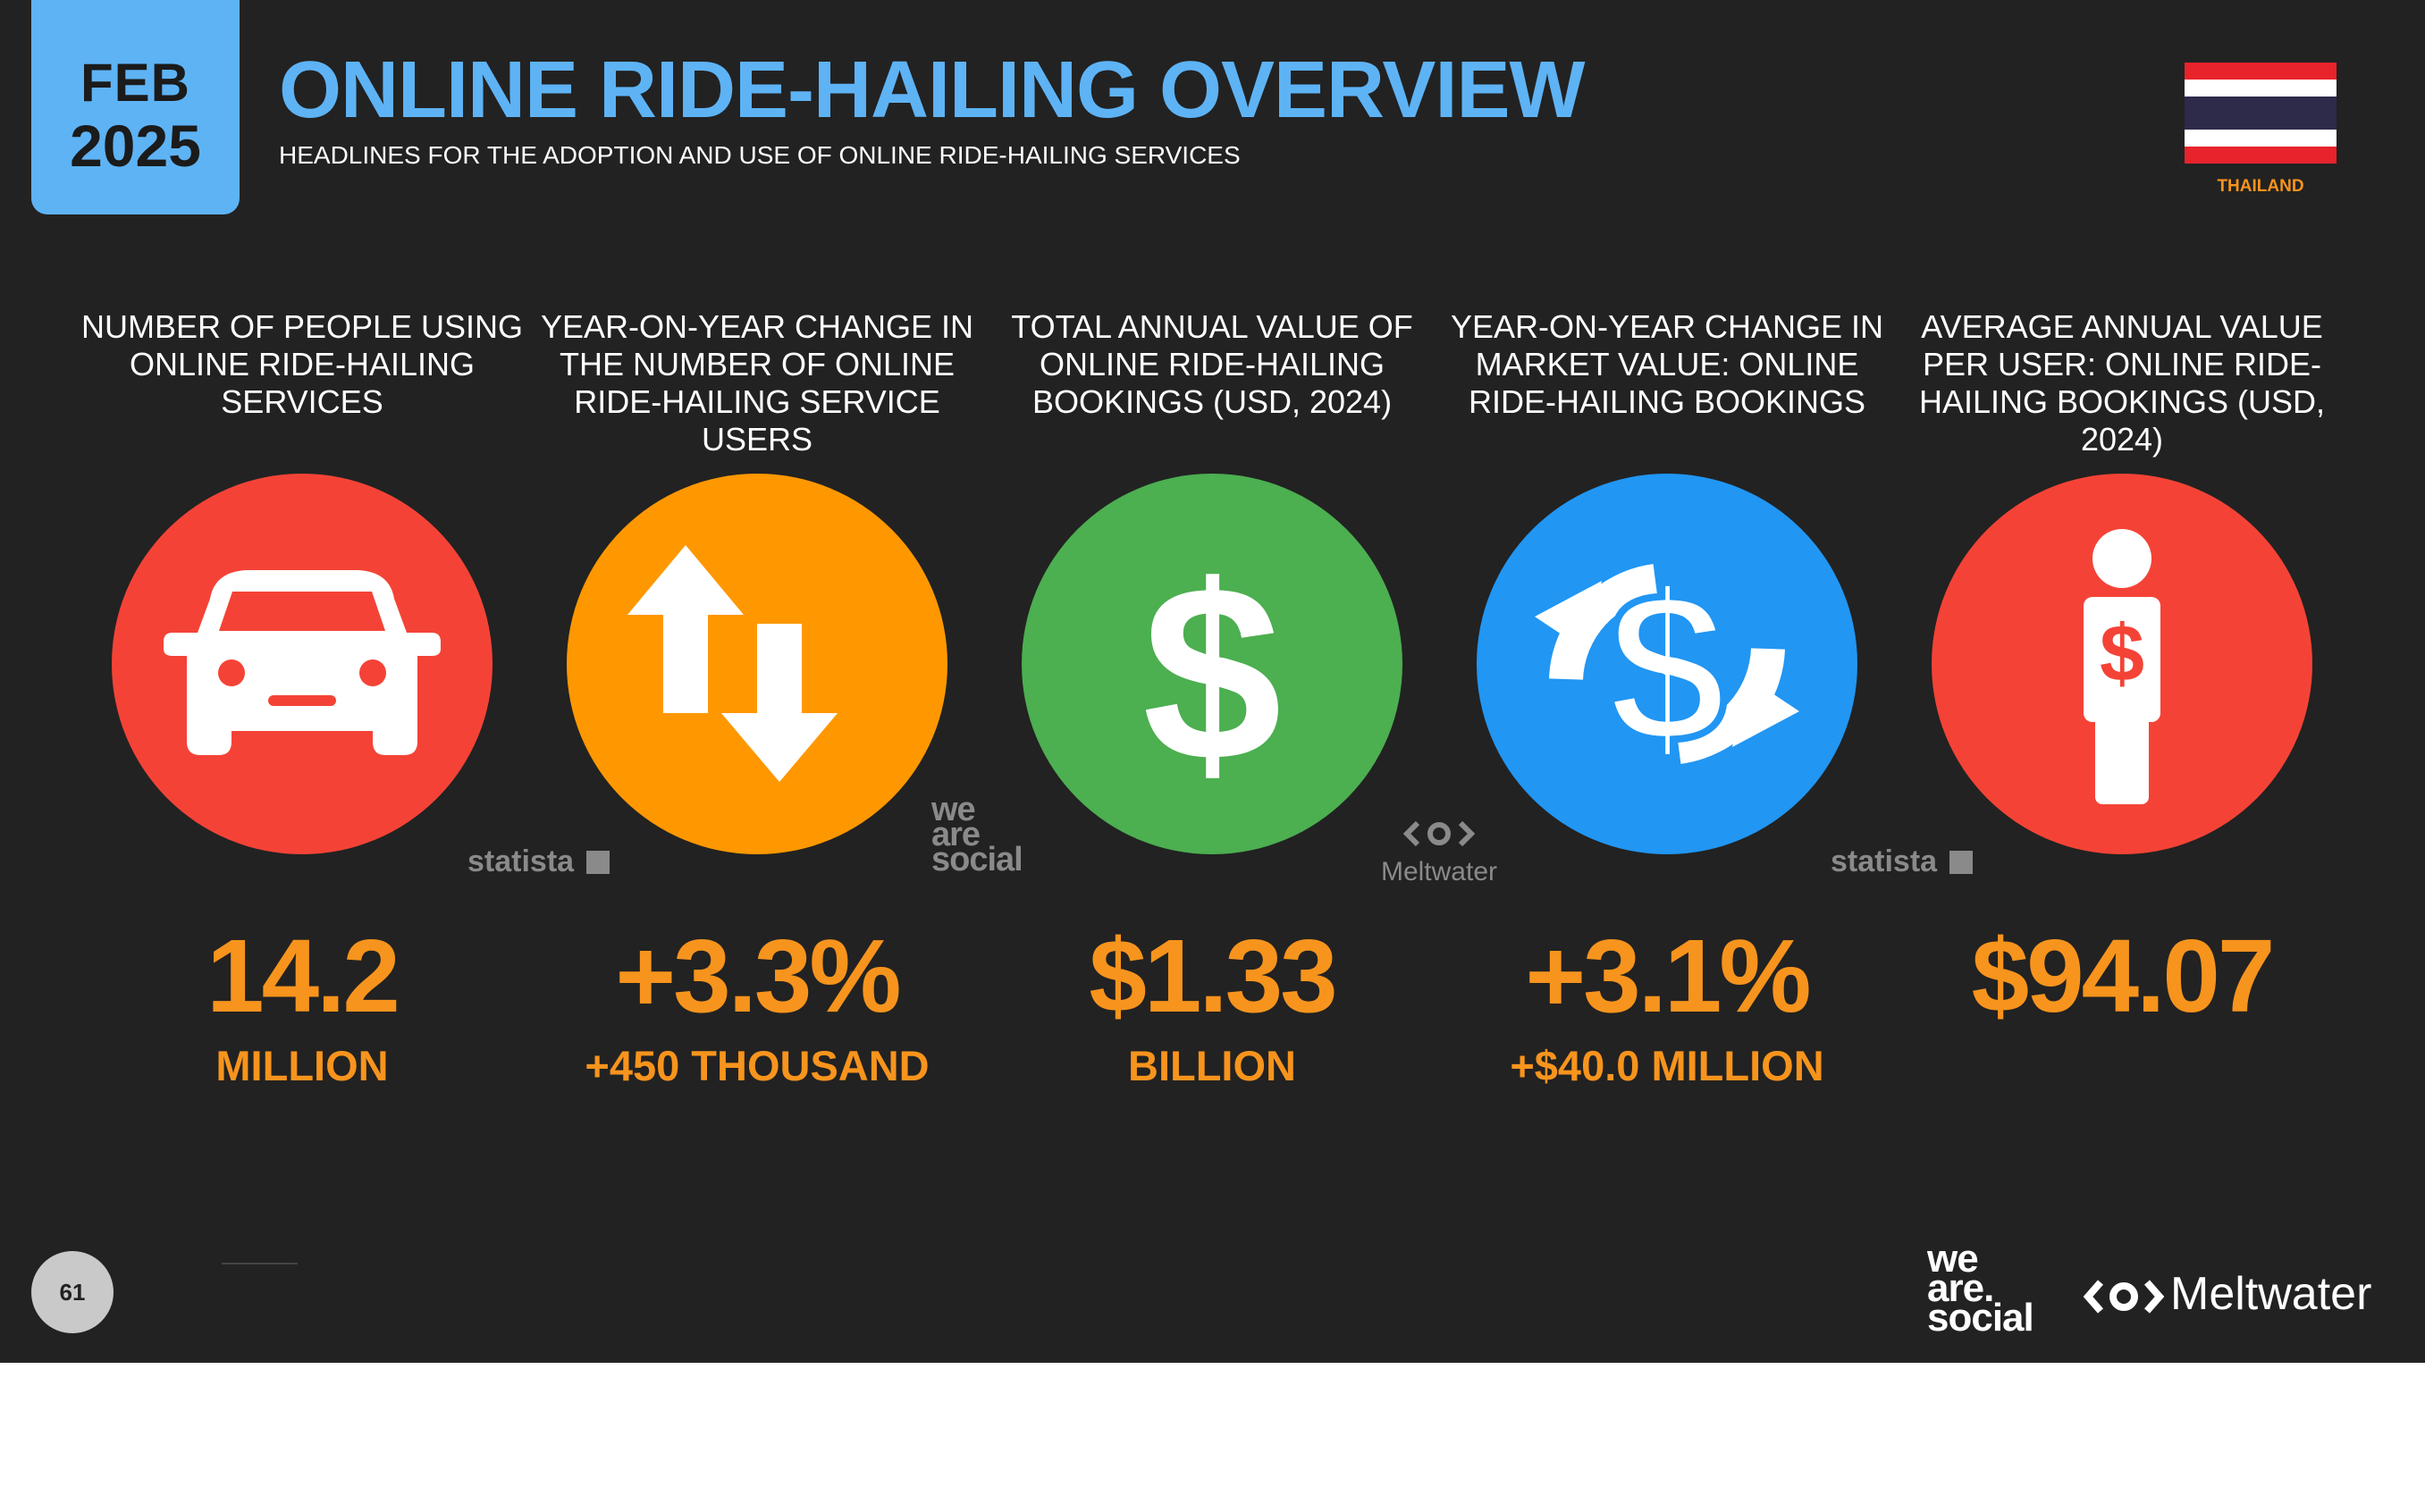  Describe the element at coordinates (260, 1263) in the screenshot. I see `divider` at that location.